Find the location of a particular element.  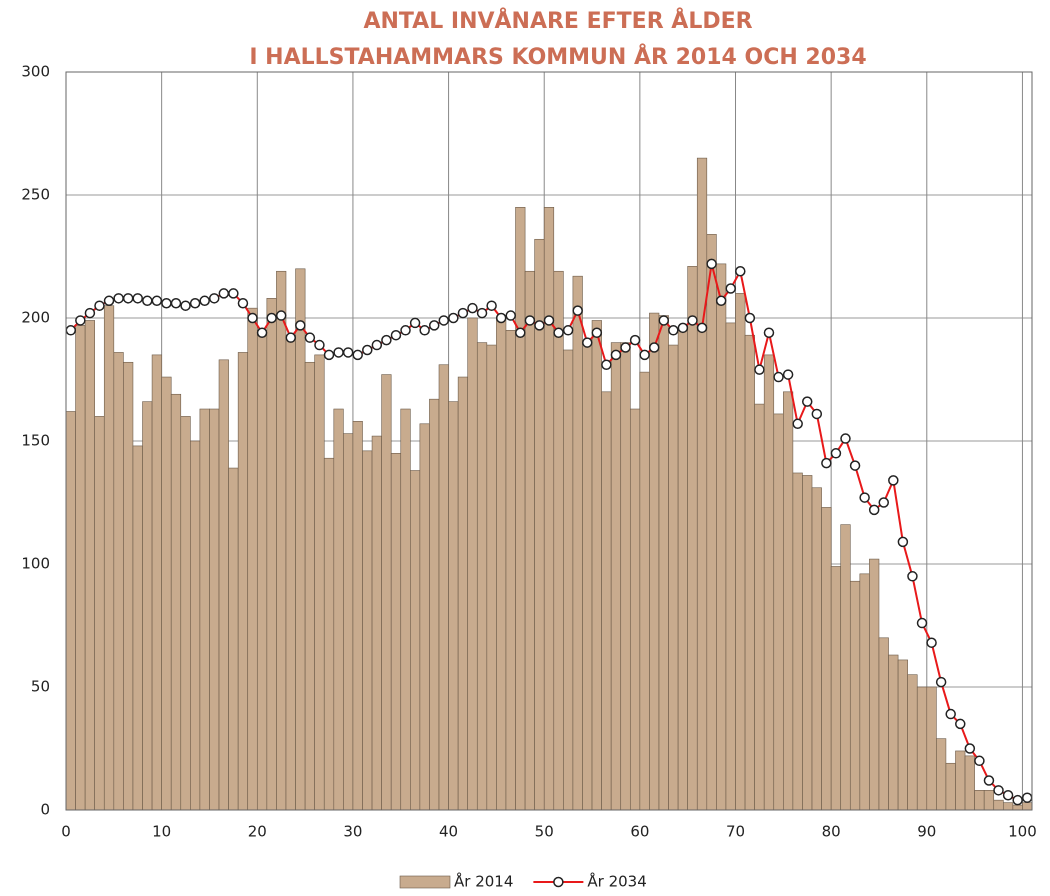

x-tick-label: 30 is located at coordinates (352, 832).